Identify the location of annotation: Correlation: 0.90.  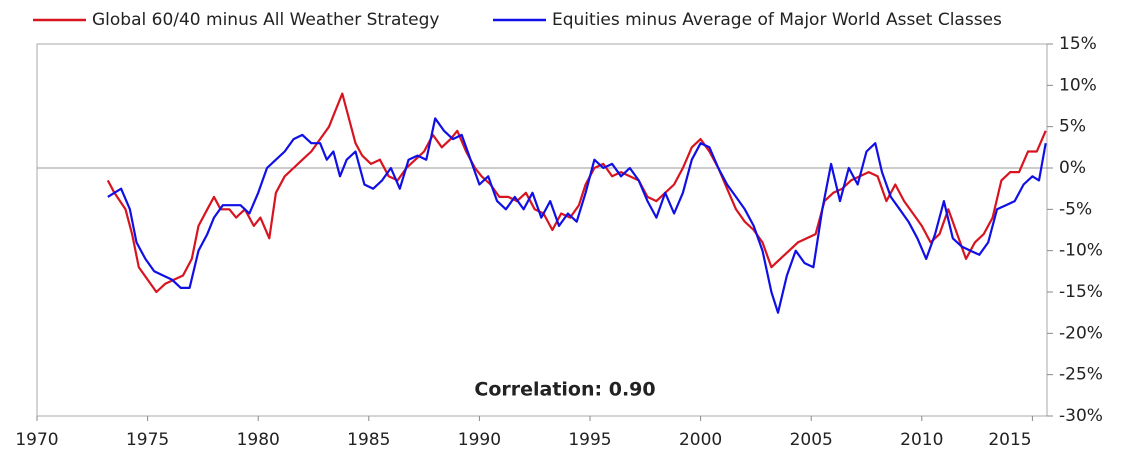
(564, 390).